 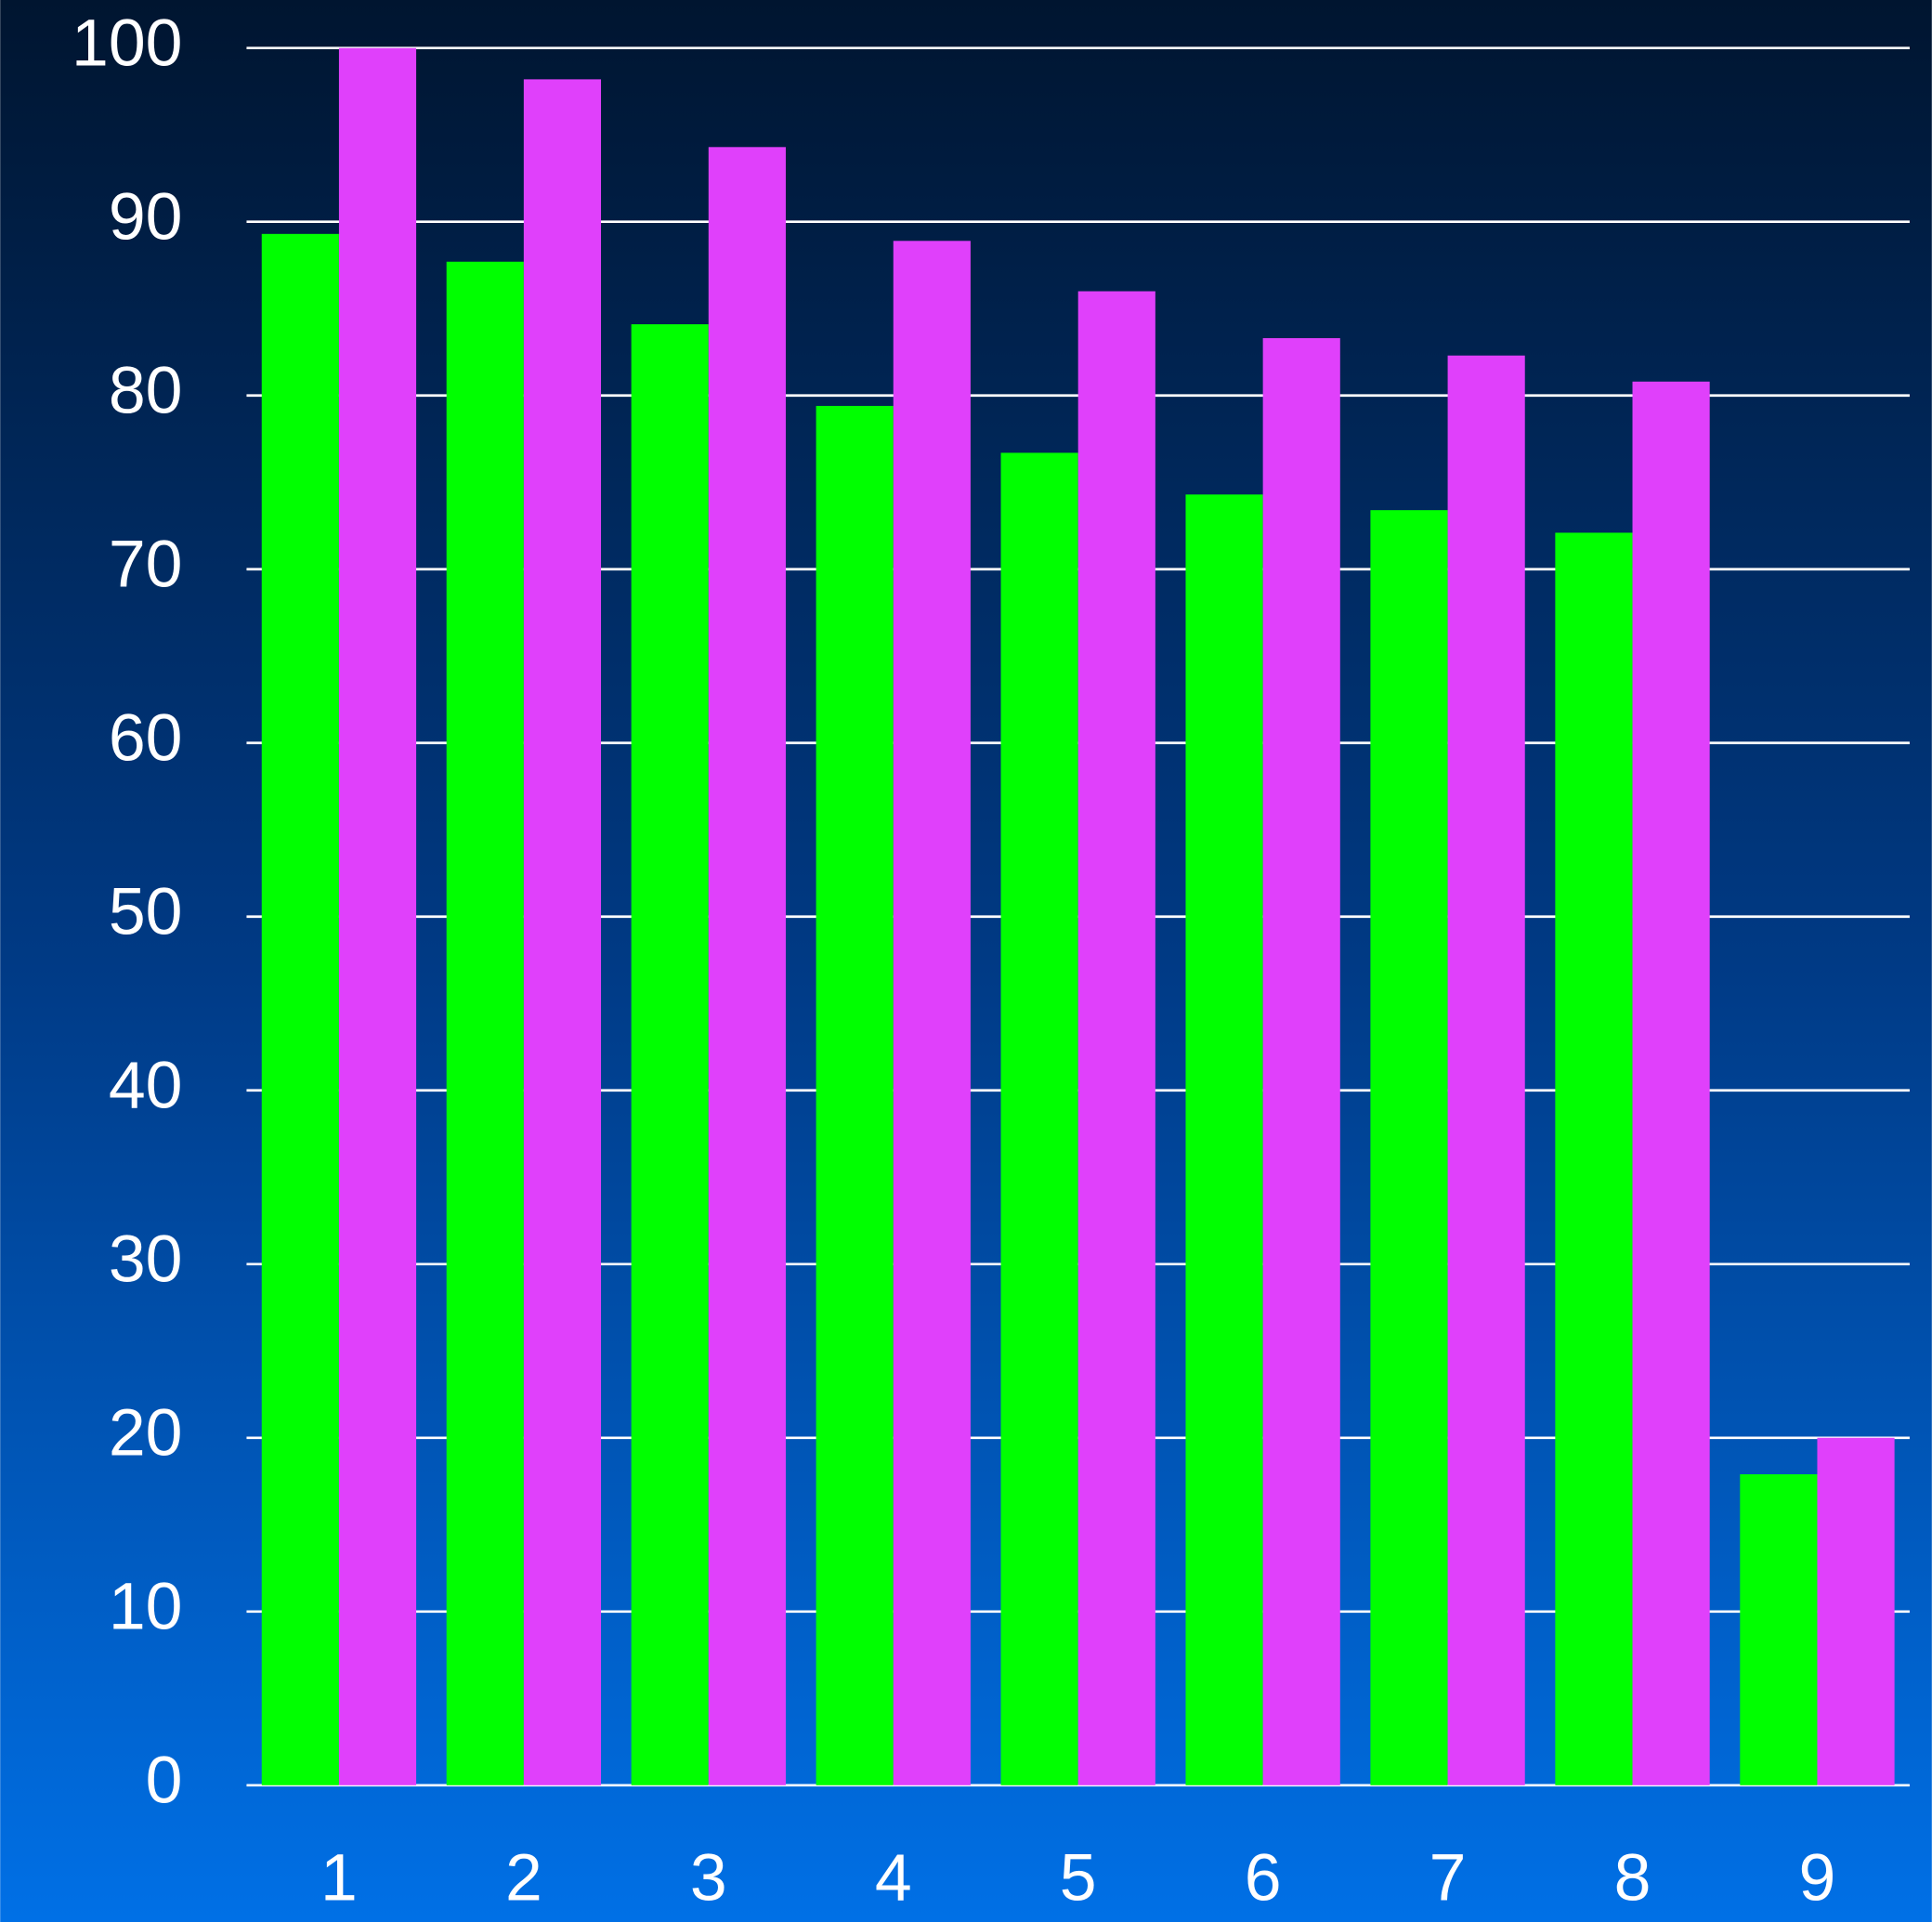 What do you see at coordinates (1632, 1877) in the screenshot?
I see `x-tick-label: 8` at bounding box center [1632, 1877].